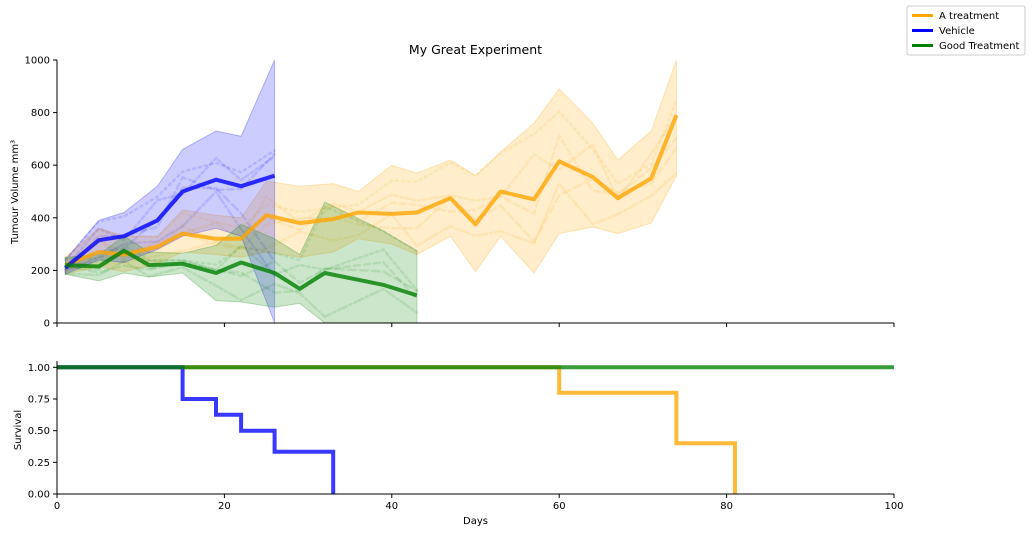 The image size is (1032, 533). Describe the element at coordinates (18, 430) in the screenshot. I see `y-axis-label-survival: Survival` at that location.